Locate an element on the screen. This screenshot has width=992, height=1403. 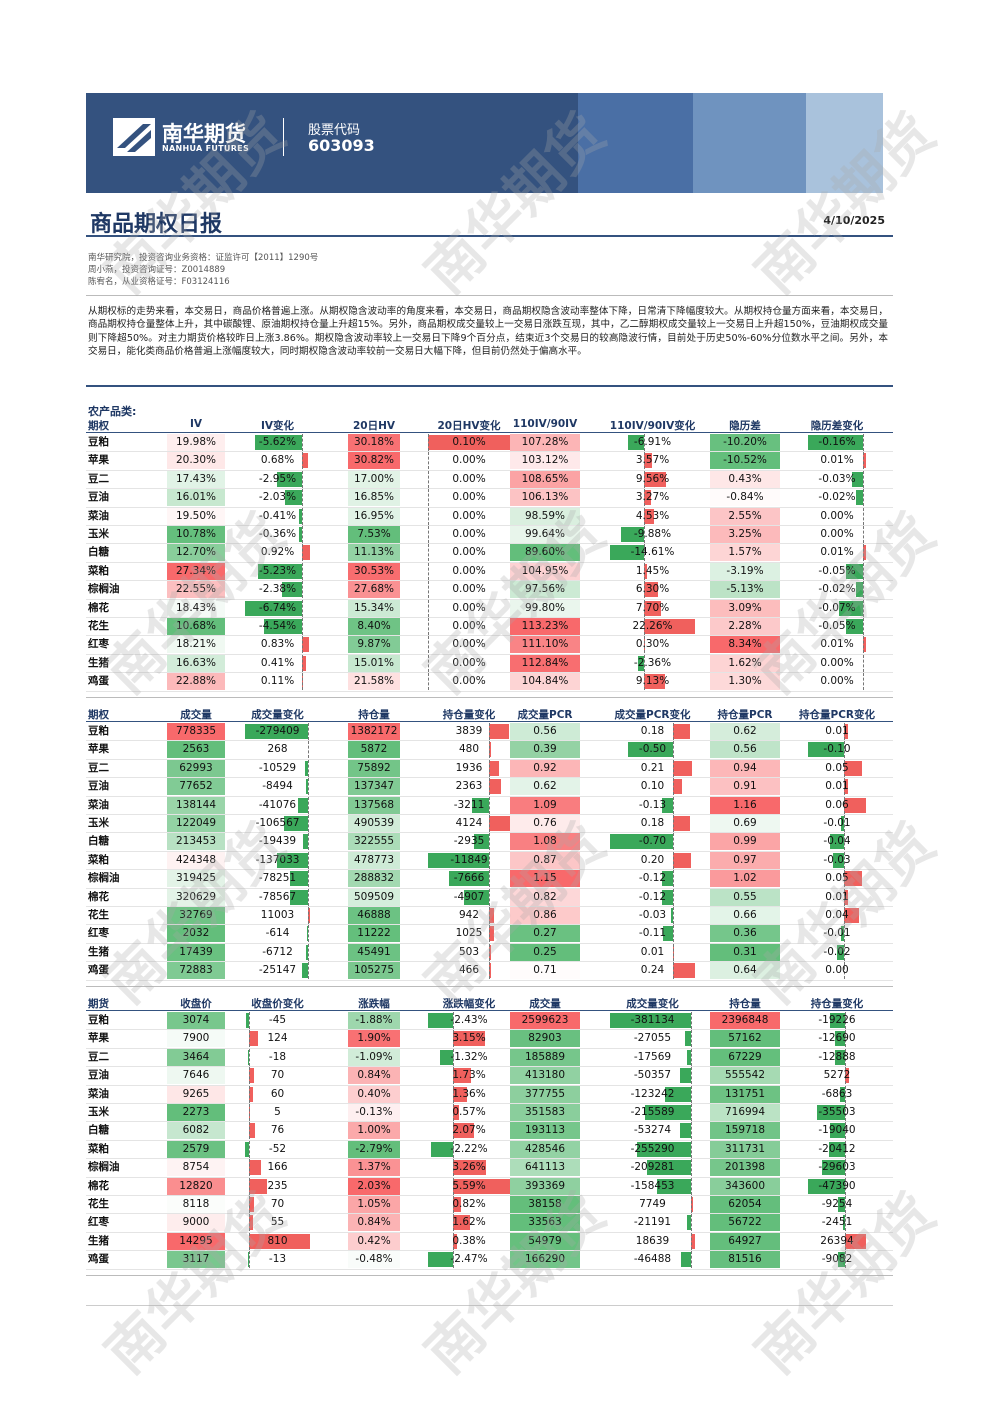
cell-value: 0.57% is located at coordinates (469, 1112).